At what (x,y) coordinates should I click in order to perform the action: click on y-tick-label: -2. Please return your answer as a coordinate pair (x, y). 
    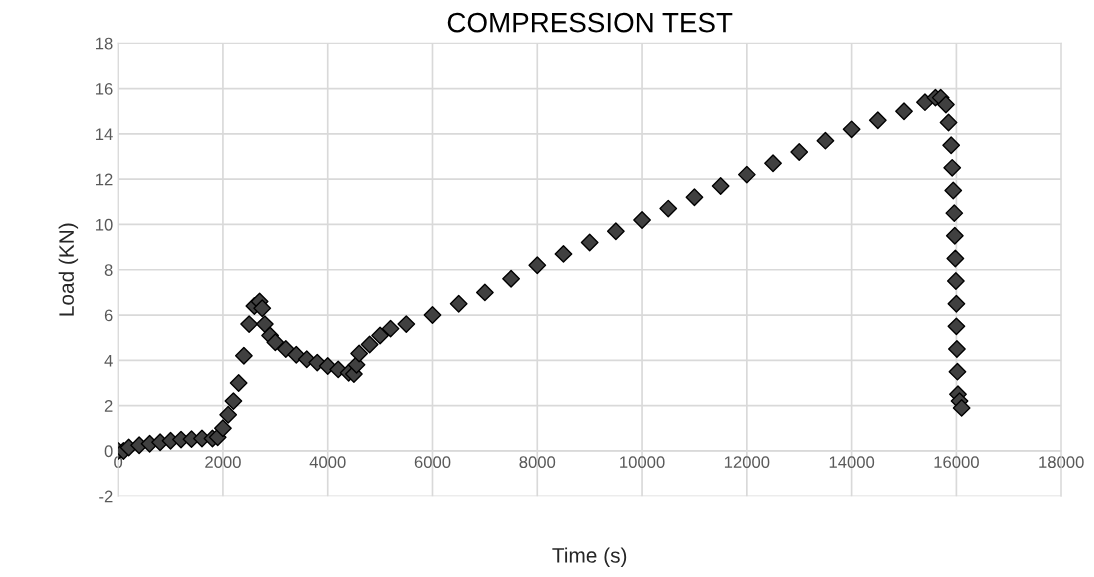
    Looking at the image, I should click on (106, 496).